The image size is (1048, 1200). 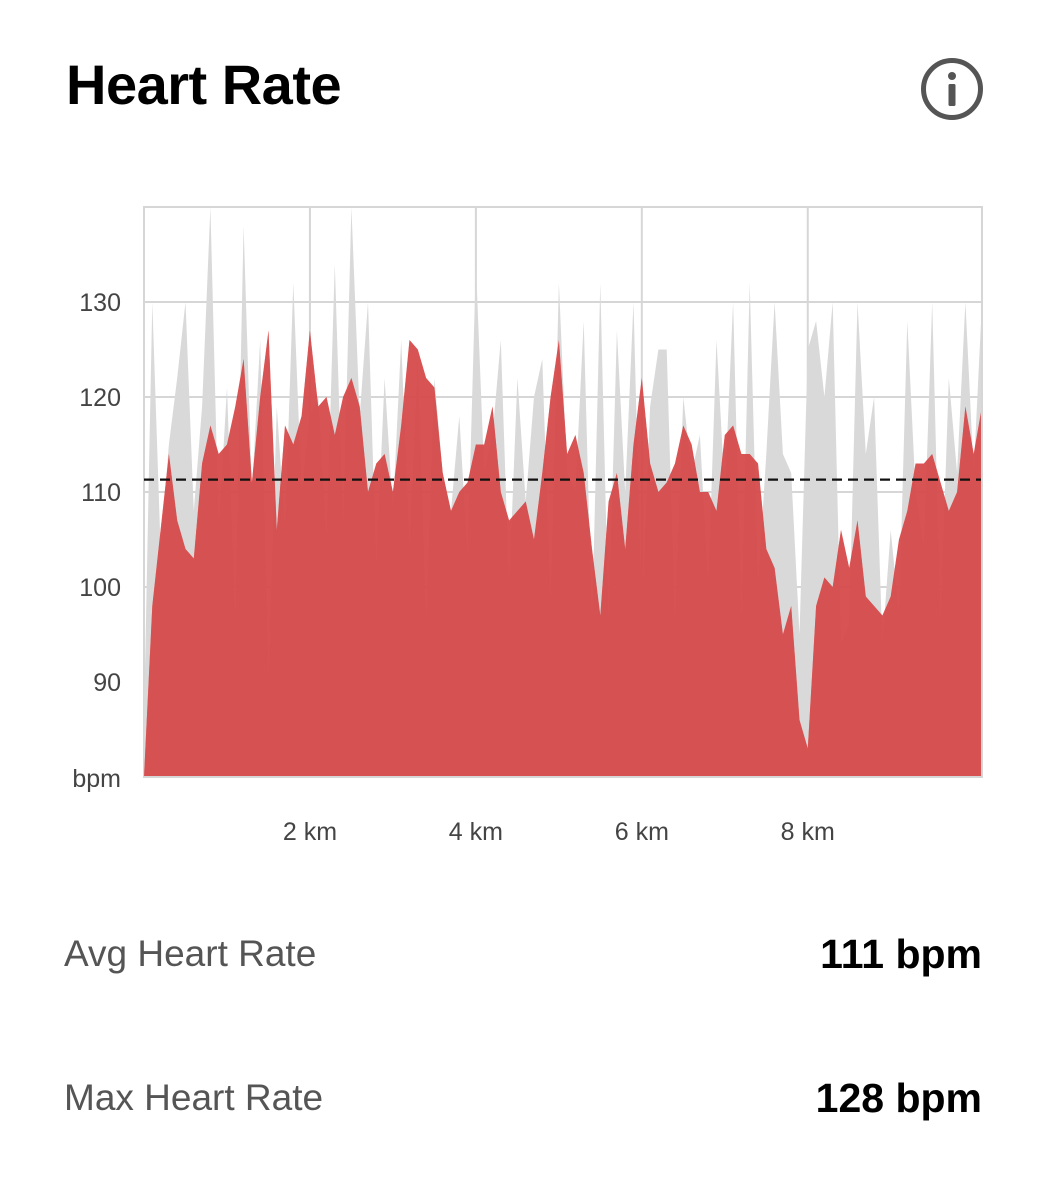 I want to click on y-tick-label: 110, so click(x=101, y=493).